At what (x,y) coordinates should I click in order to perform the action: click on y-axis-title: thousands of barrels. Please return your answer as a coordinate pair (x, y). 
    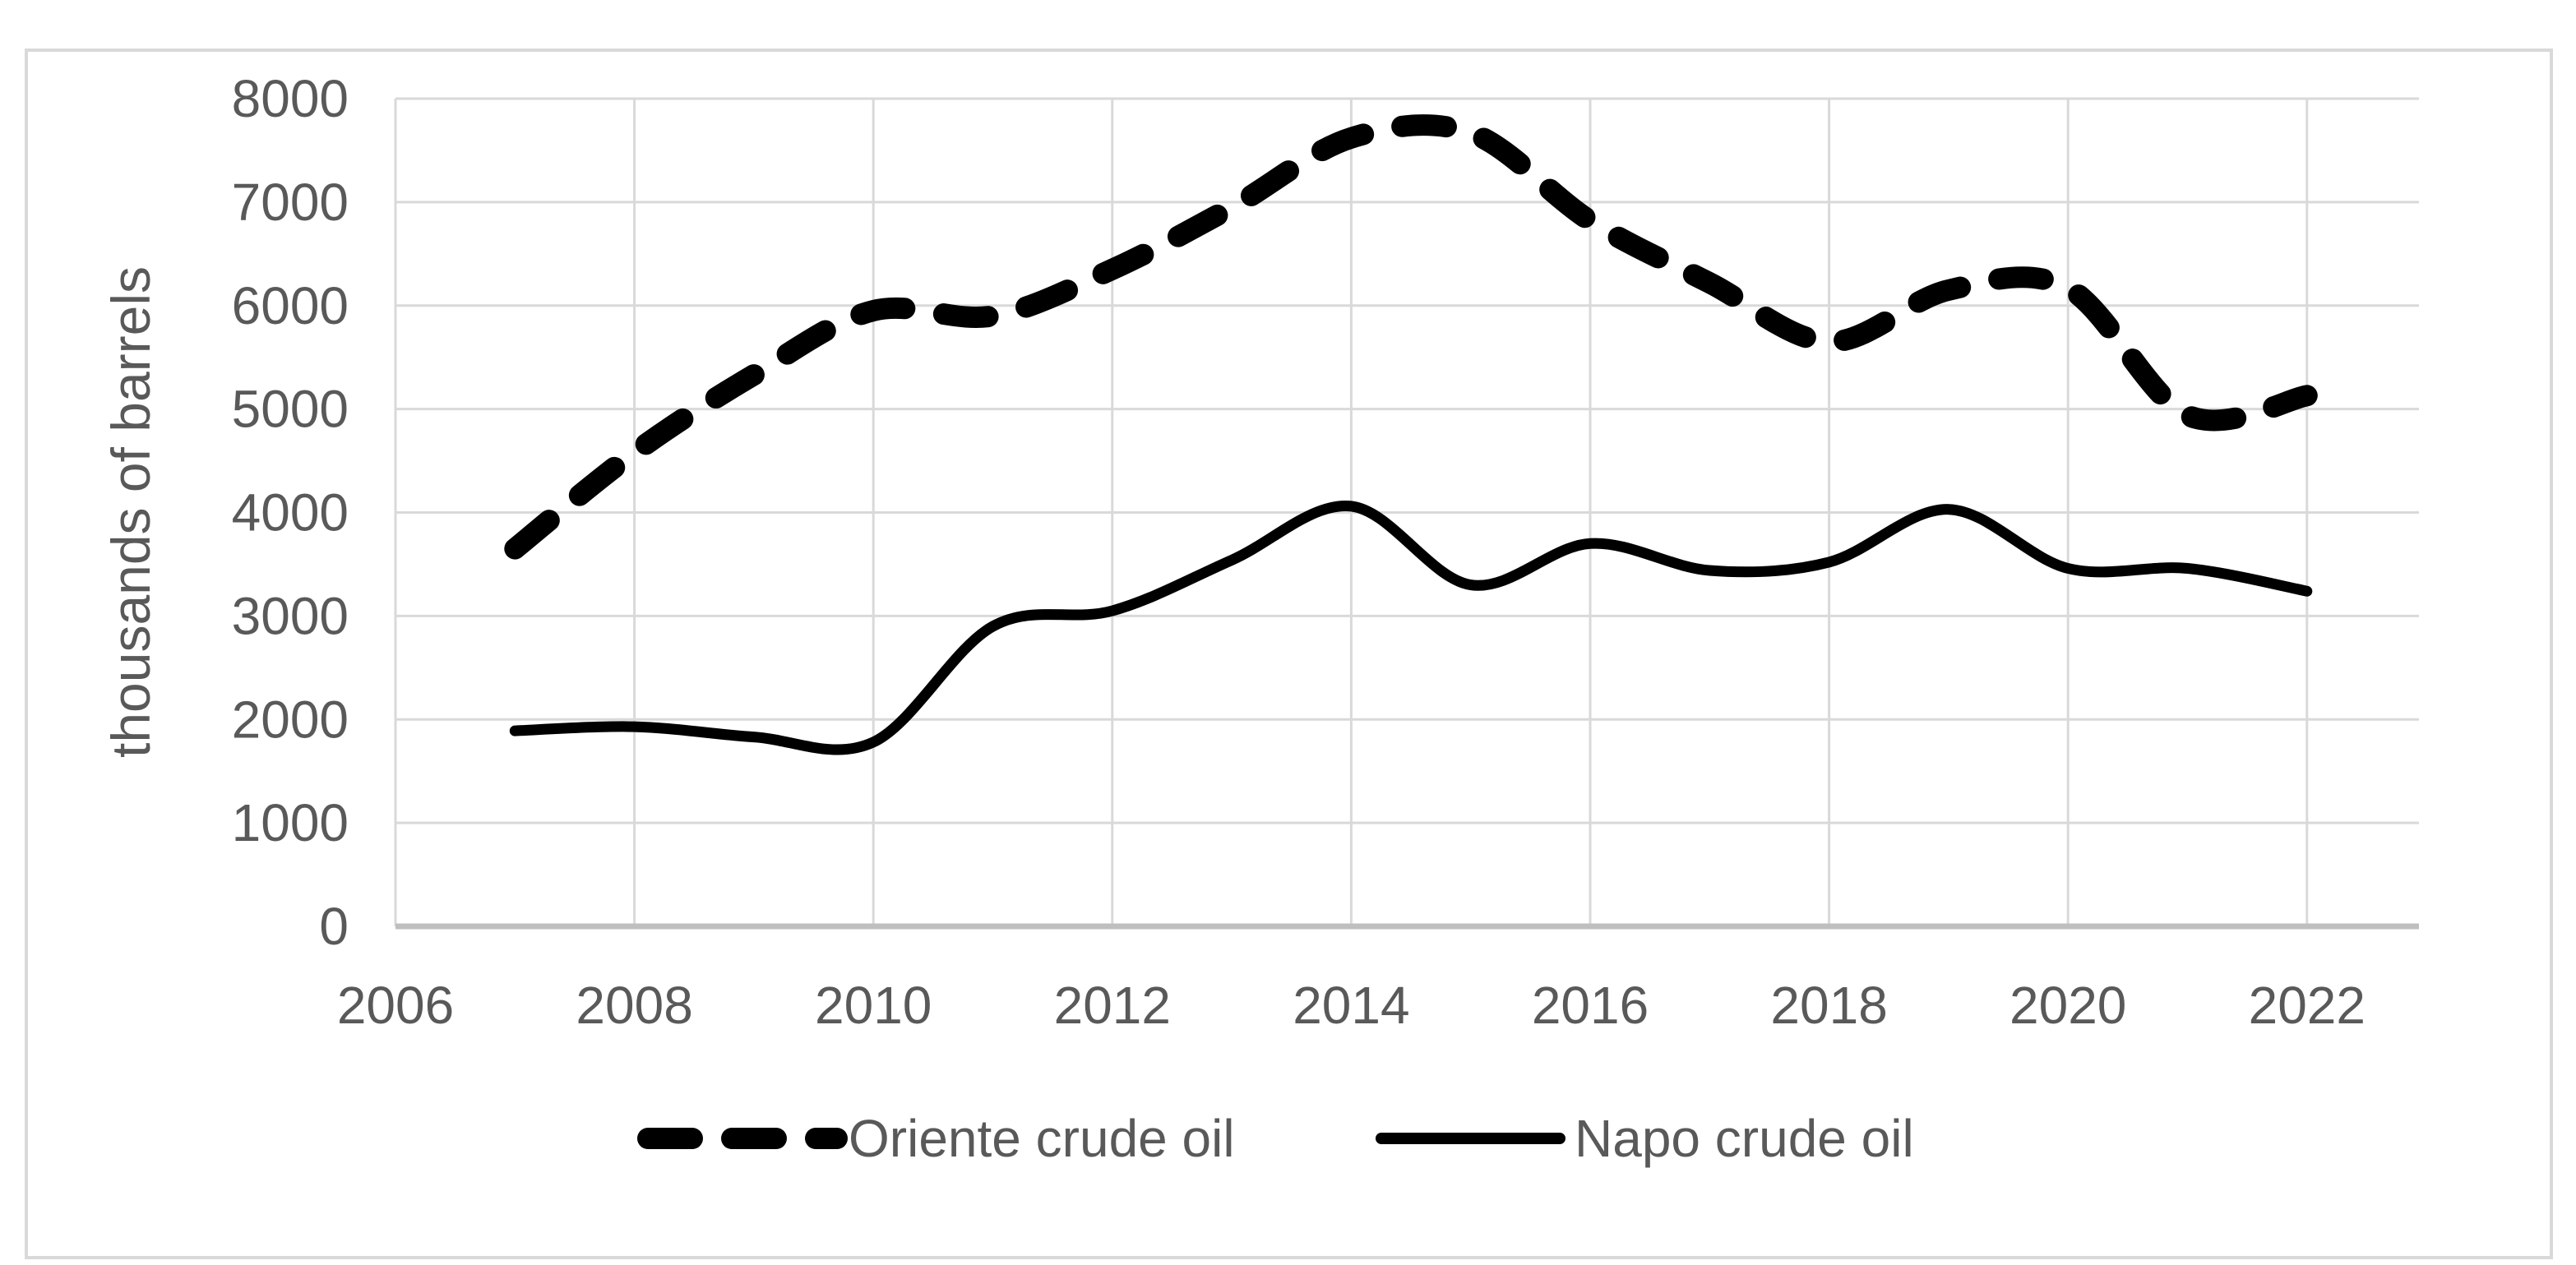
    Looking at the image, I should click on (130, 512).